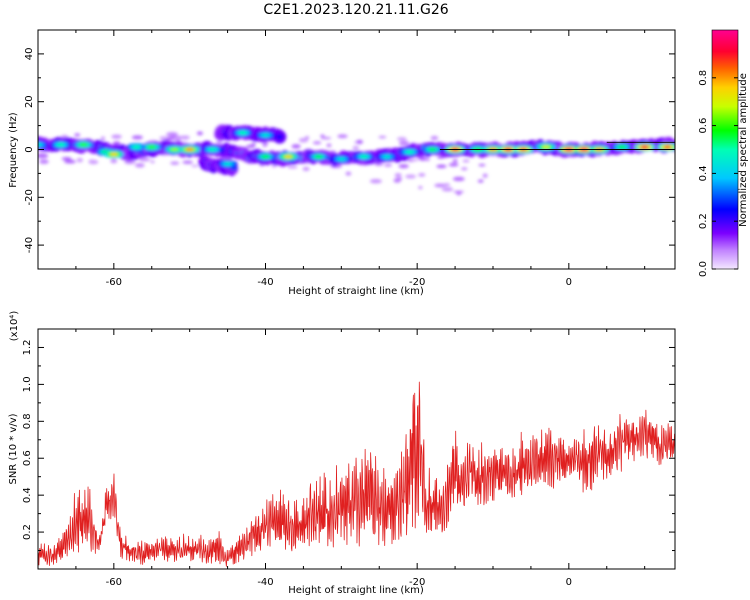  What do you see at coordinates (27, 348) in the screenshot?
I see `y-tick-label: 1.2` at bounding box center [27, 348].